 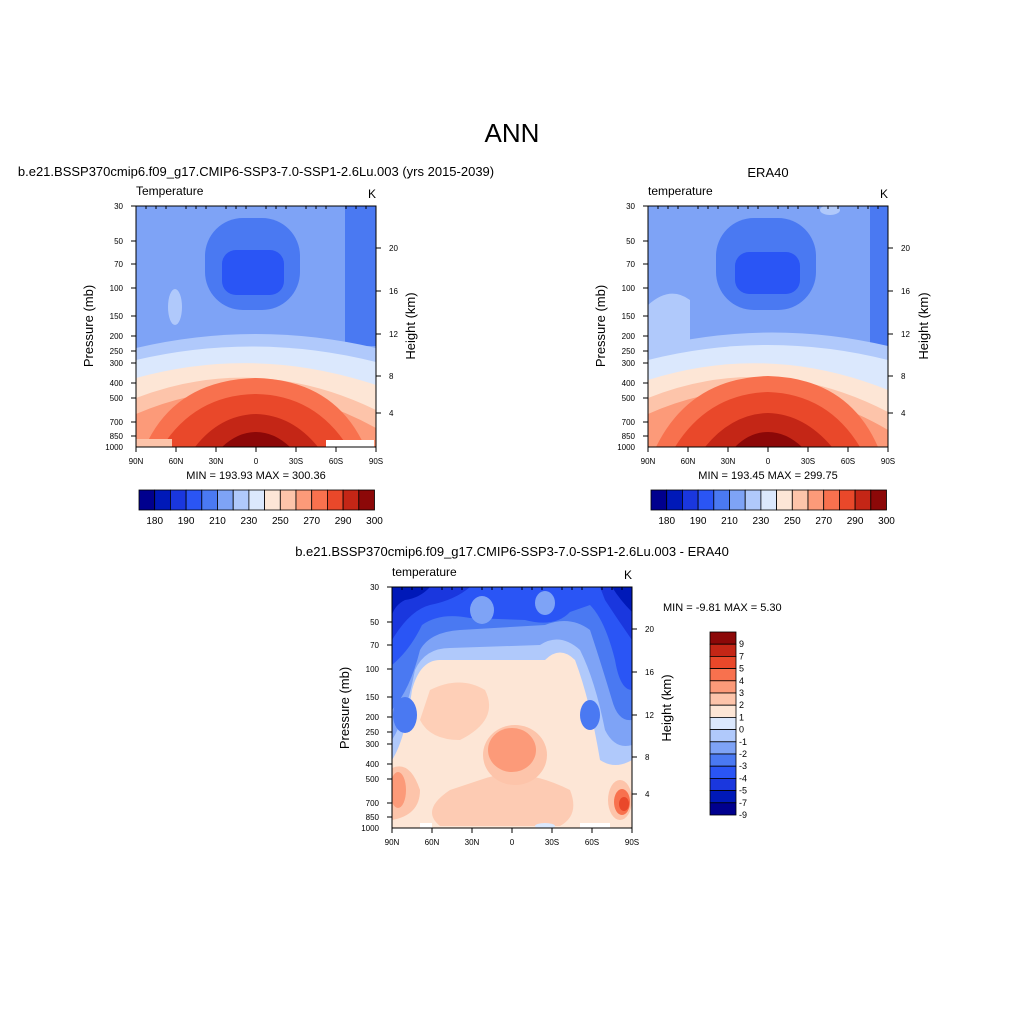 I want to click on panel-model-unit: K, so click(x=372, y=194).